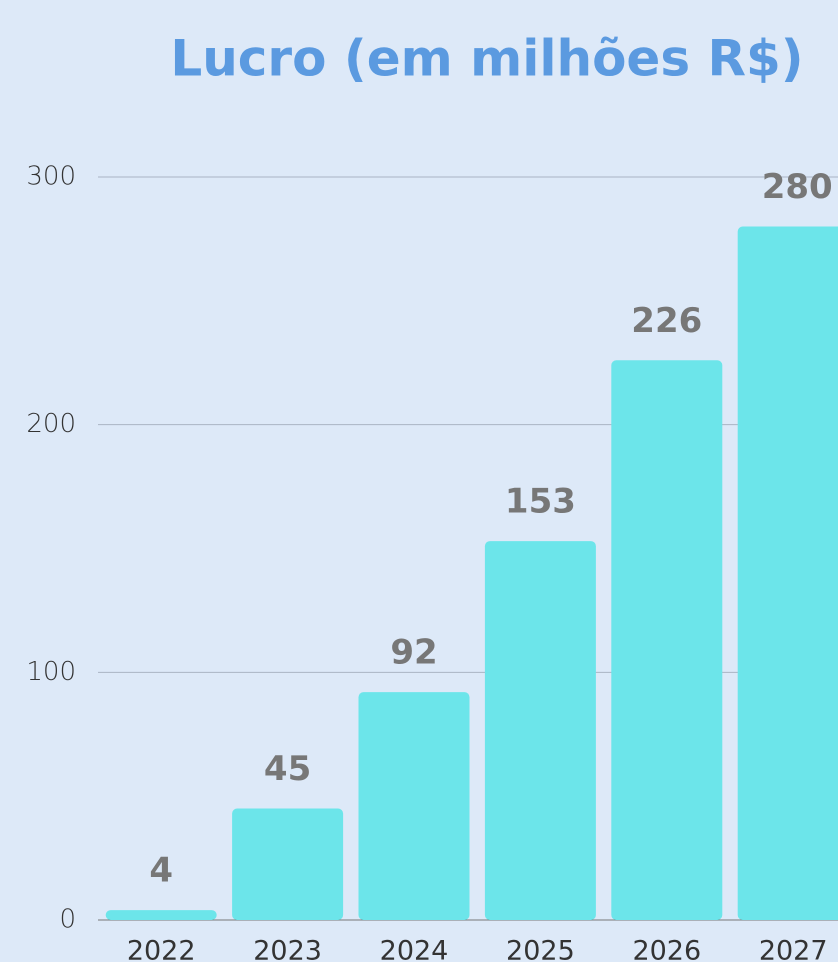 The width and height of the screenshot is (838, 962). I want to click on value-label: 92, so click(413, 653).